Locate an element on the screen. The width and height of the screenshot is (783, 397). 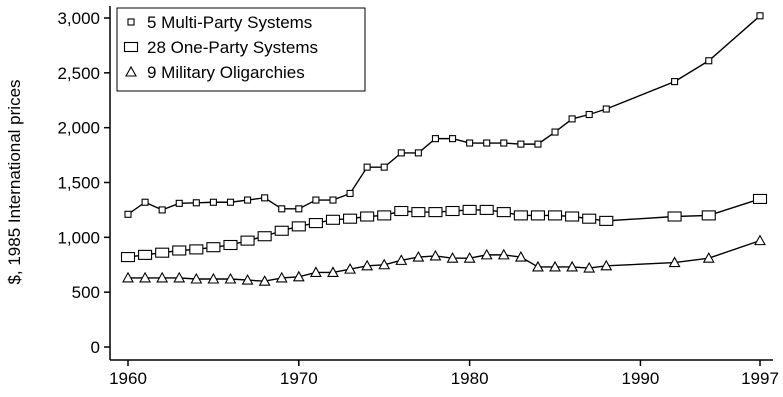
legend-label: 5 Multi-Party Systems is located at coordinates (229, 22).